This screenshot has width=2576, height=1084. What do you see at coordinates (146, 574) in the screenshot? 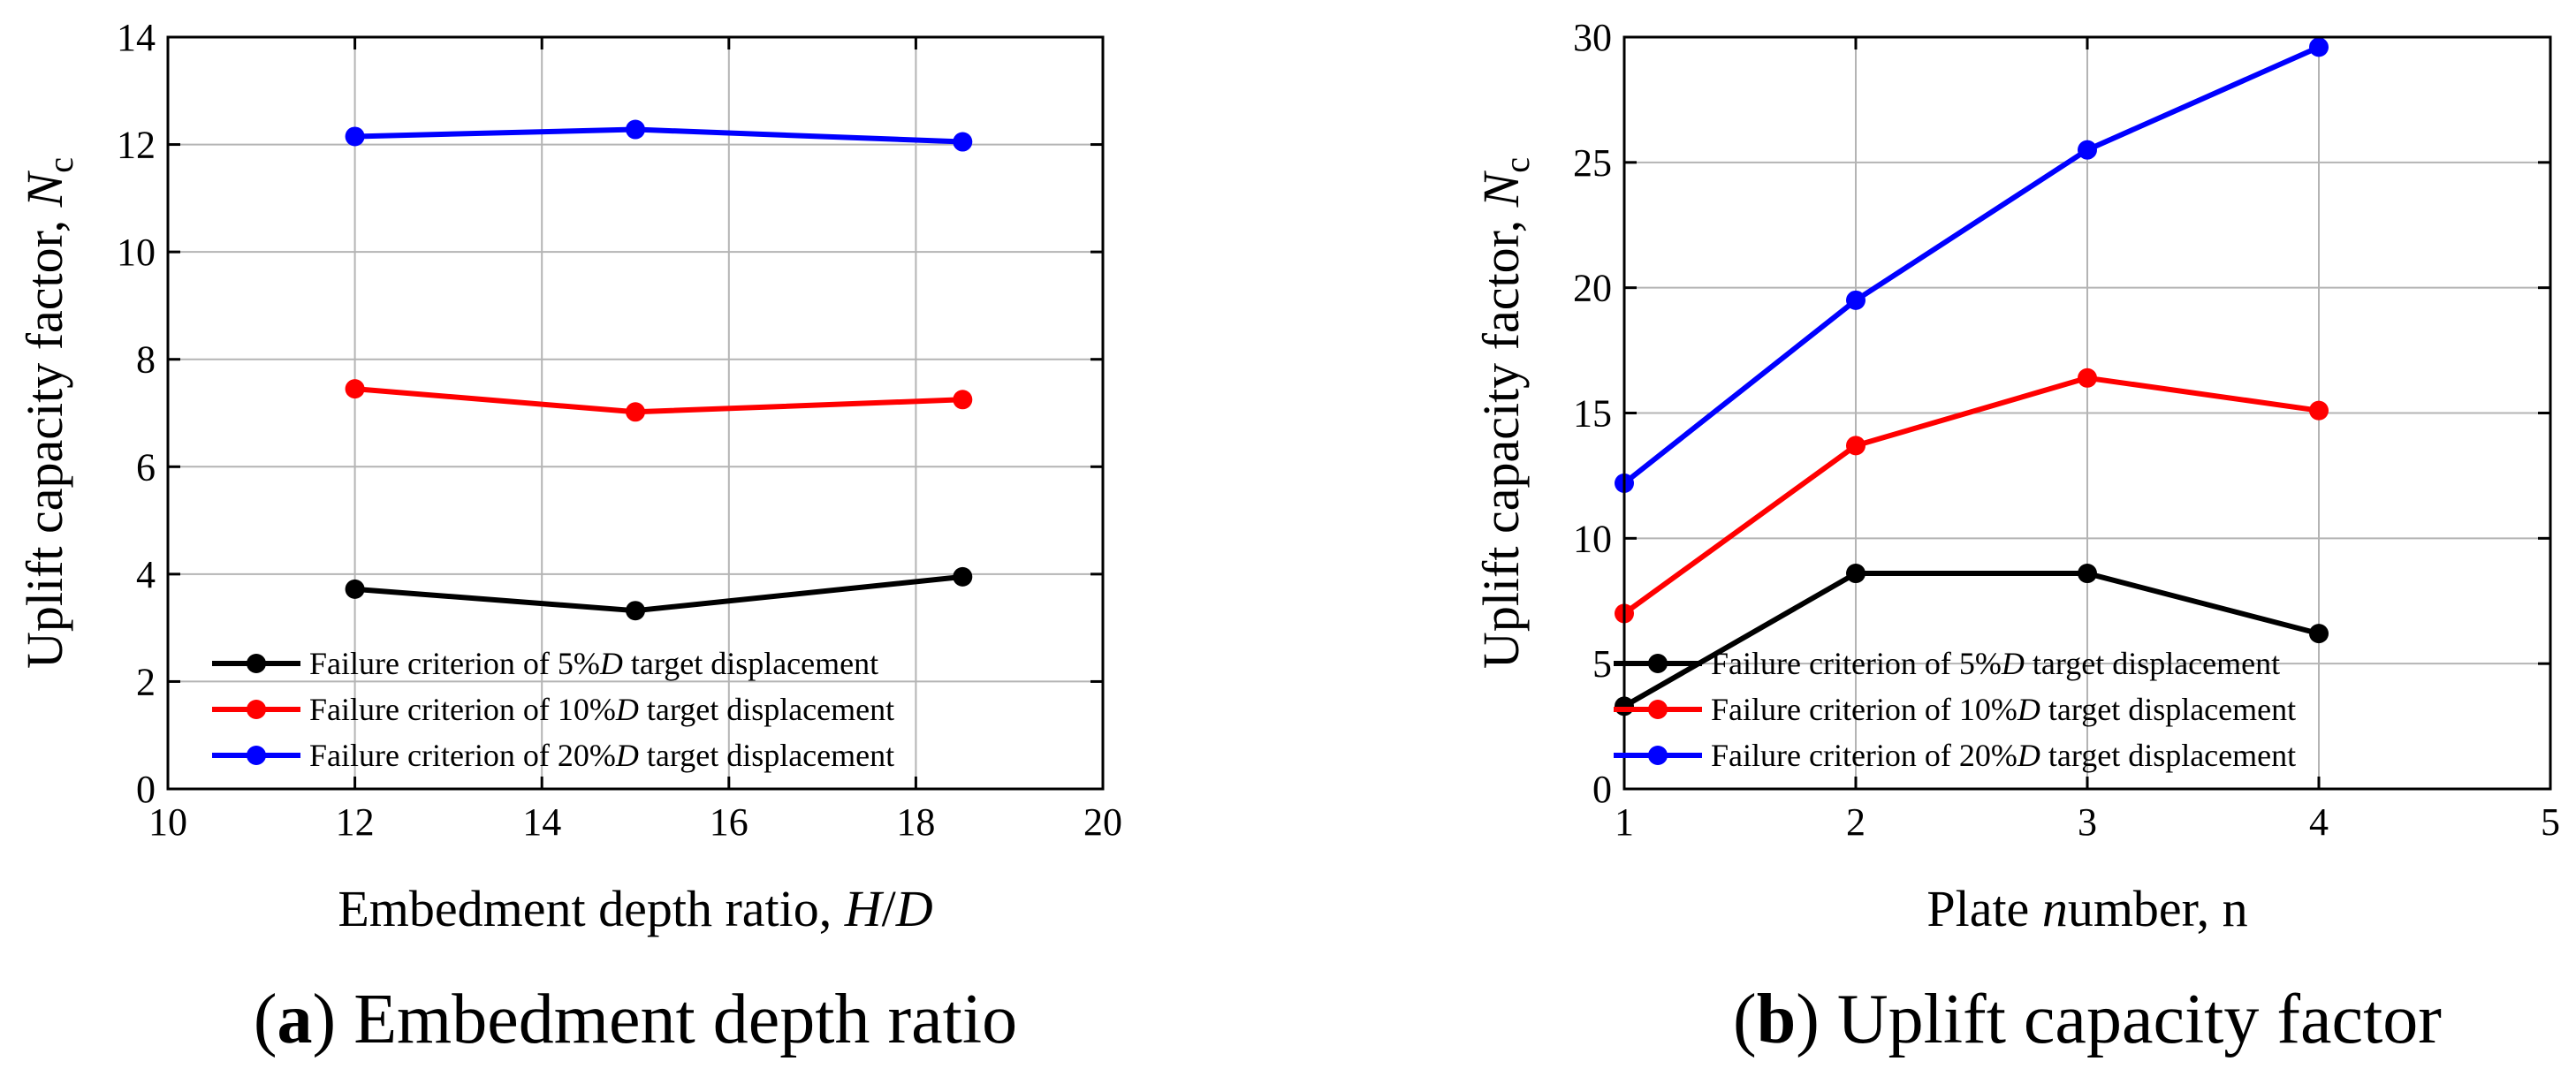
I see `y-tick-label: 4` at bounding box center [146, 574].